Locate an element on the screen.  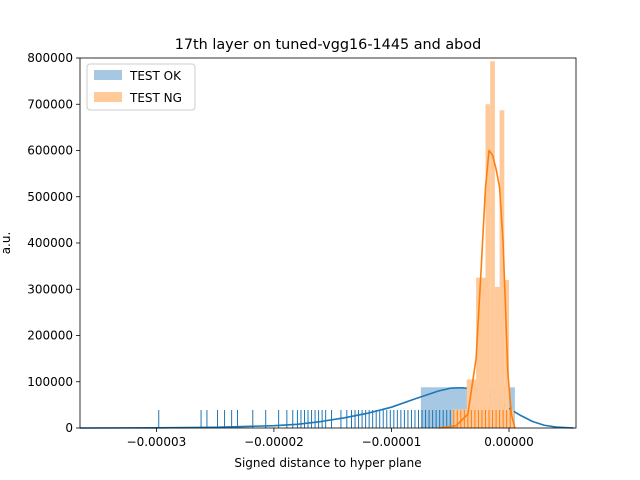
kde-line-test-ng is located at coordinates (477, 289).